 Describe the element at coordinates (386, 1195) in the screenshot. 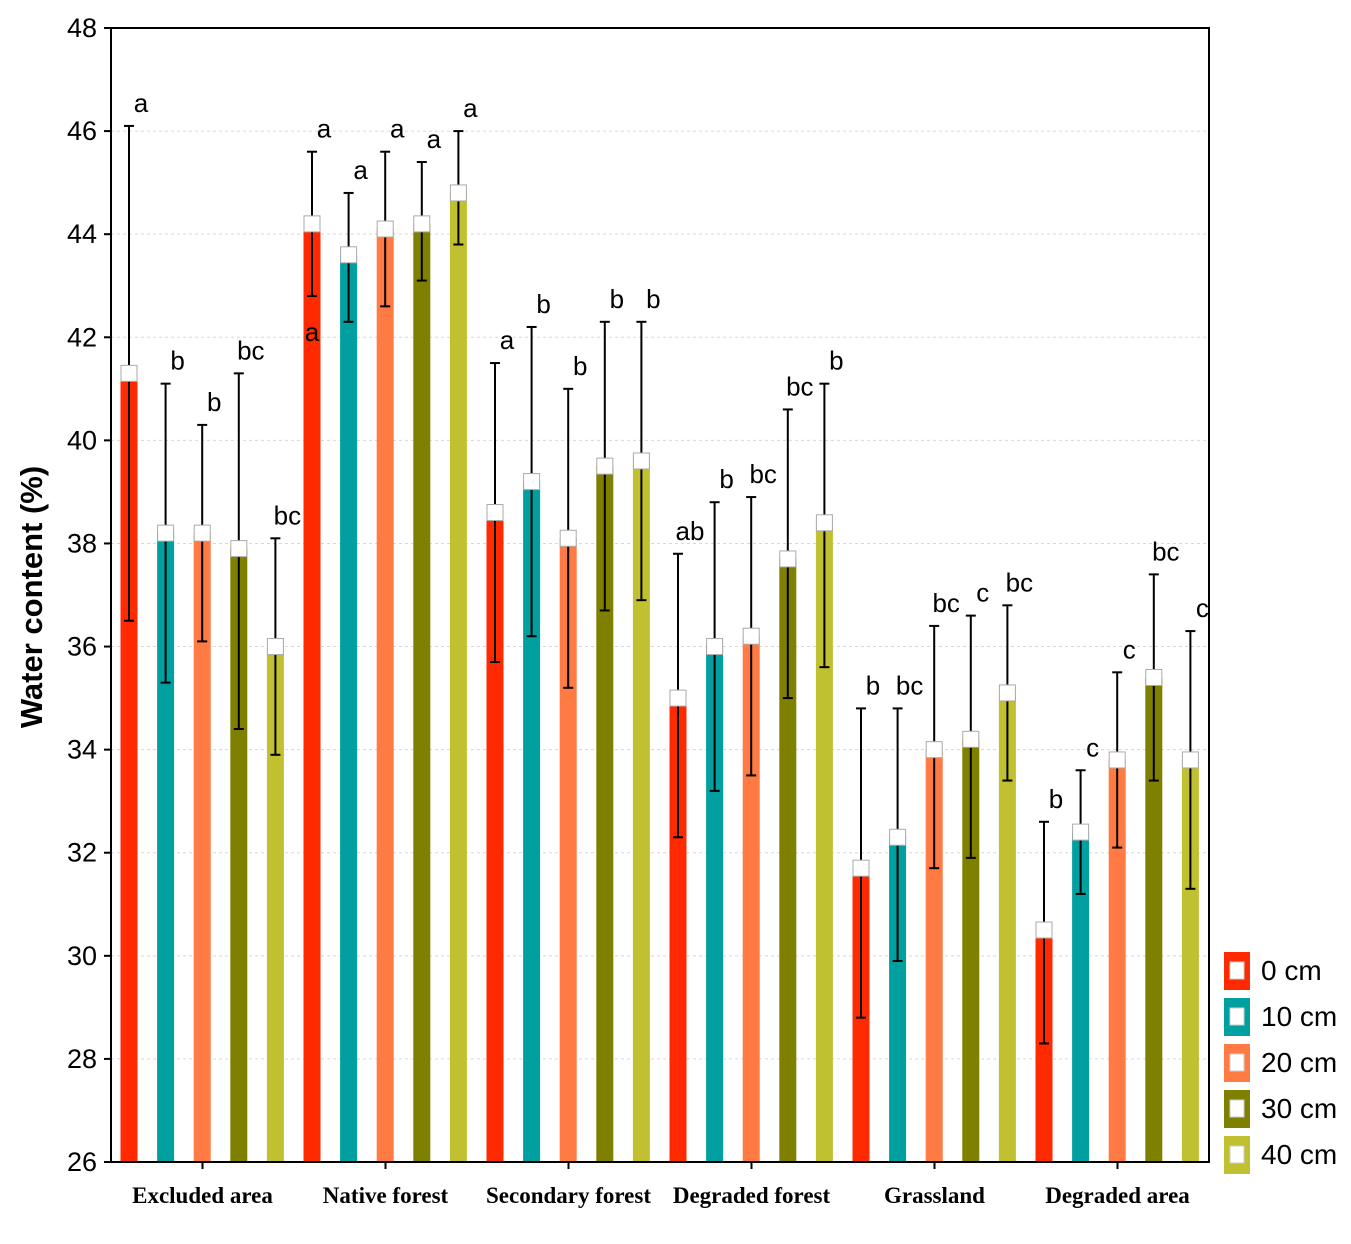

I see `x-category-label: Native forest` at that location.